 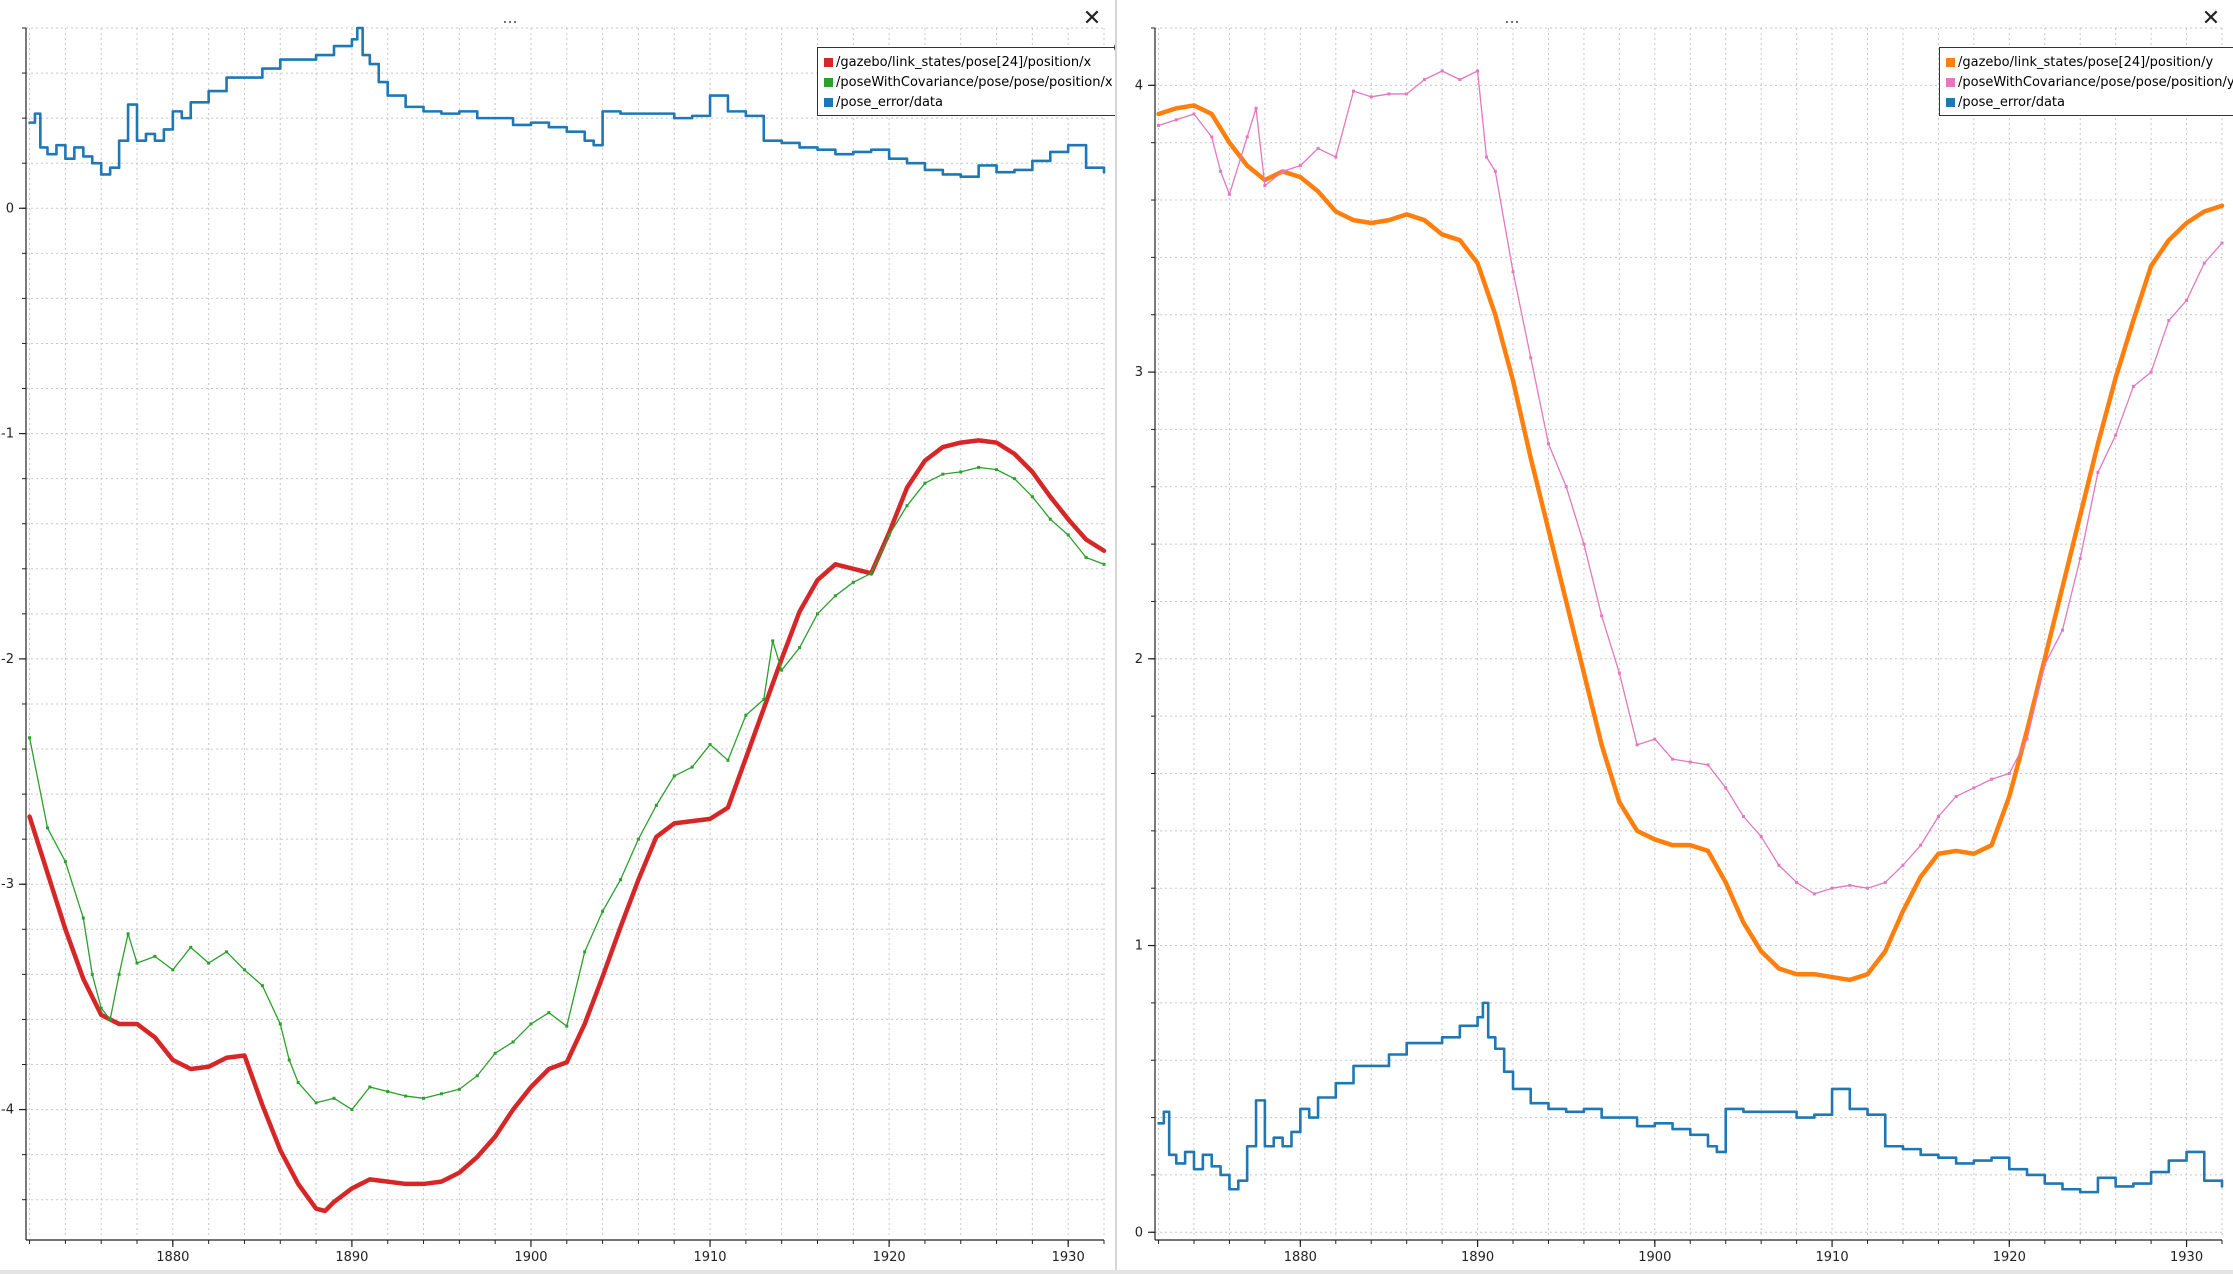 What do you see at coordinates (1116, 637) in the screenshot?
I see `panel-splitter` at bounding box center [1116, 637].